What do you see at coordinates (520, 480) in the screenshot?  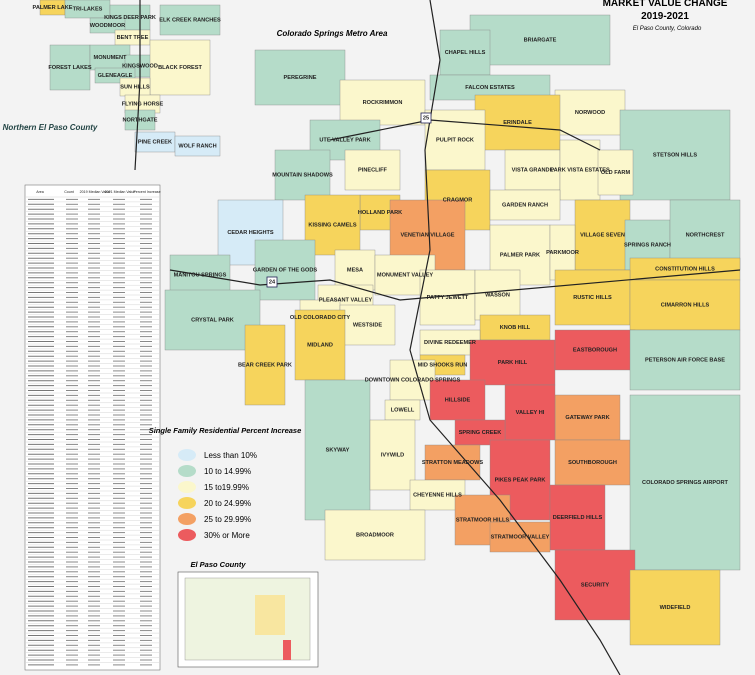 I see `neighborhood-label: PIKES PEAK PARK` at bounding box center [520, 480].